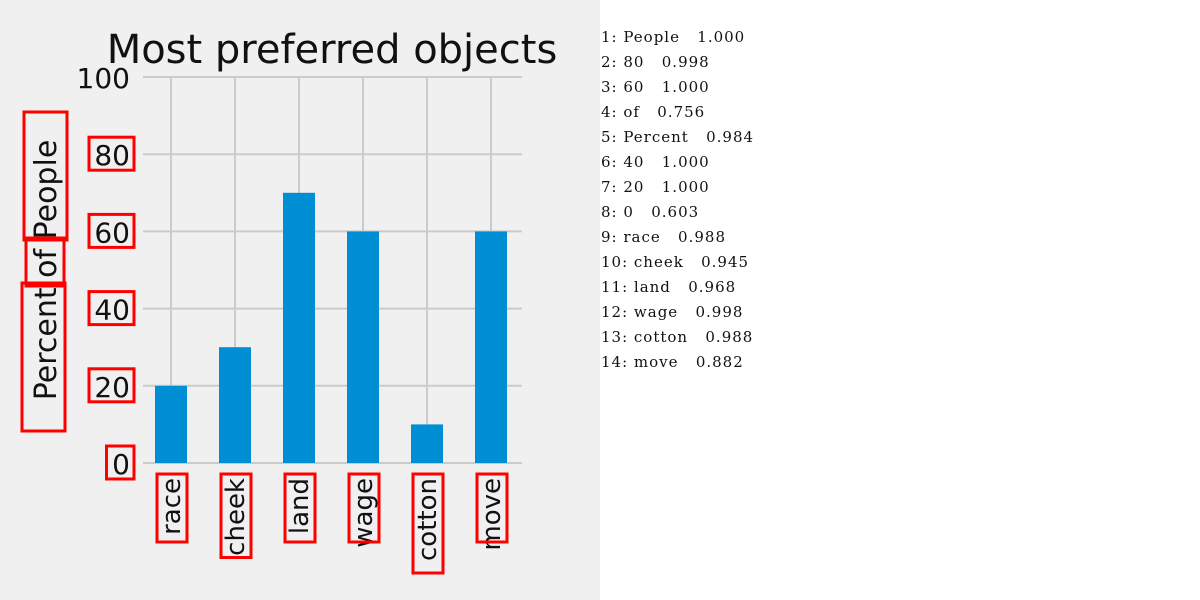 The height and width of the screenshot is (600, 1200). What do you see at coordinates (655, 187) in the screenshot?
I see `ocr-result-row: 7: 20 1.000` at bounding box center [655, 187].